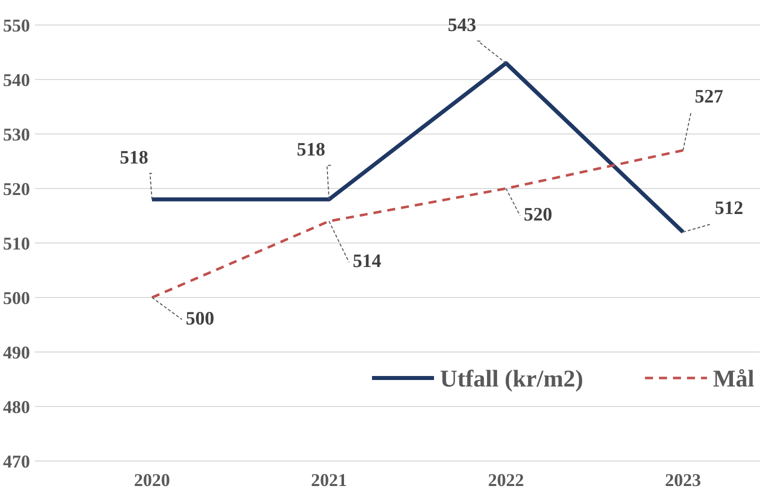 Image resolution: width=765 pixels, height=493 pixels. What do you see at coordinates (200, 319) in the screenshot?
I see `data-label: 500` at bounding box center [200, 319].